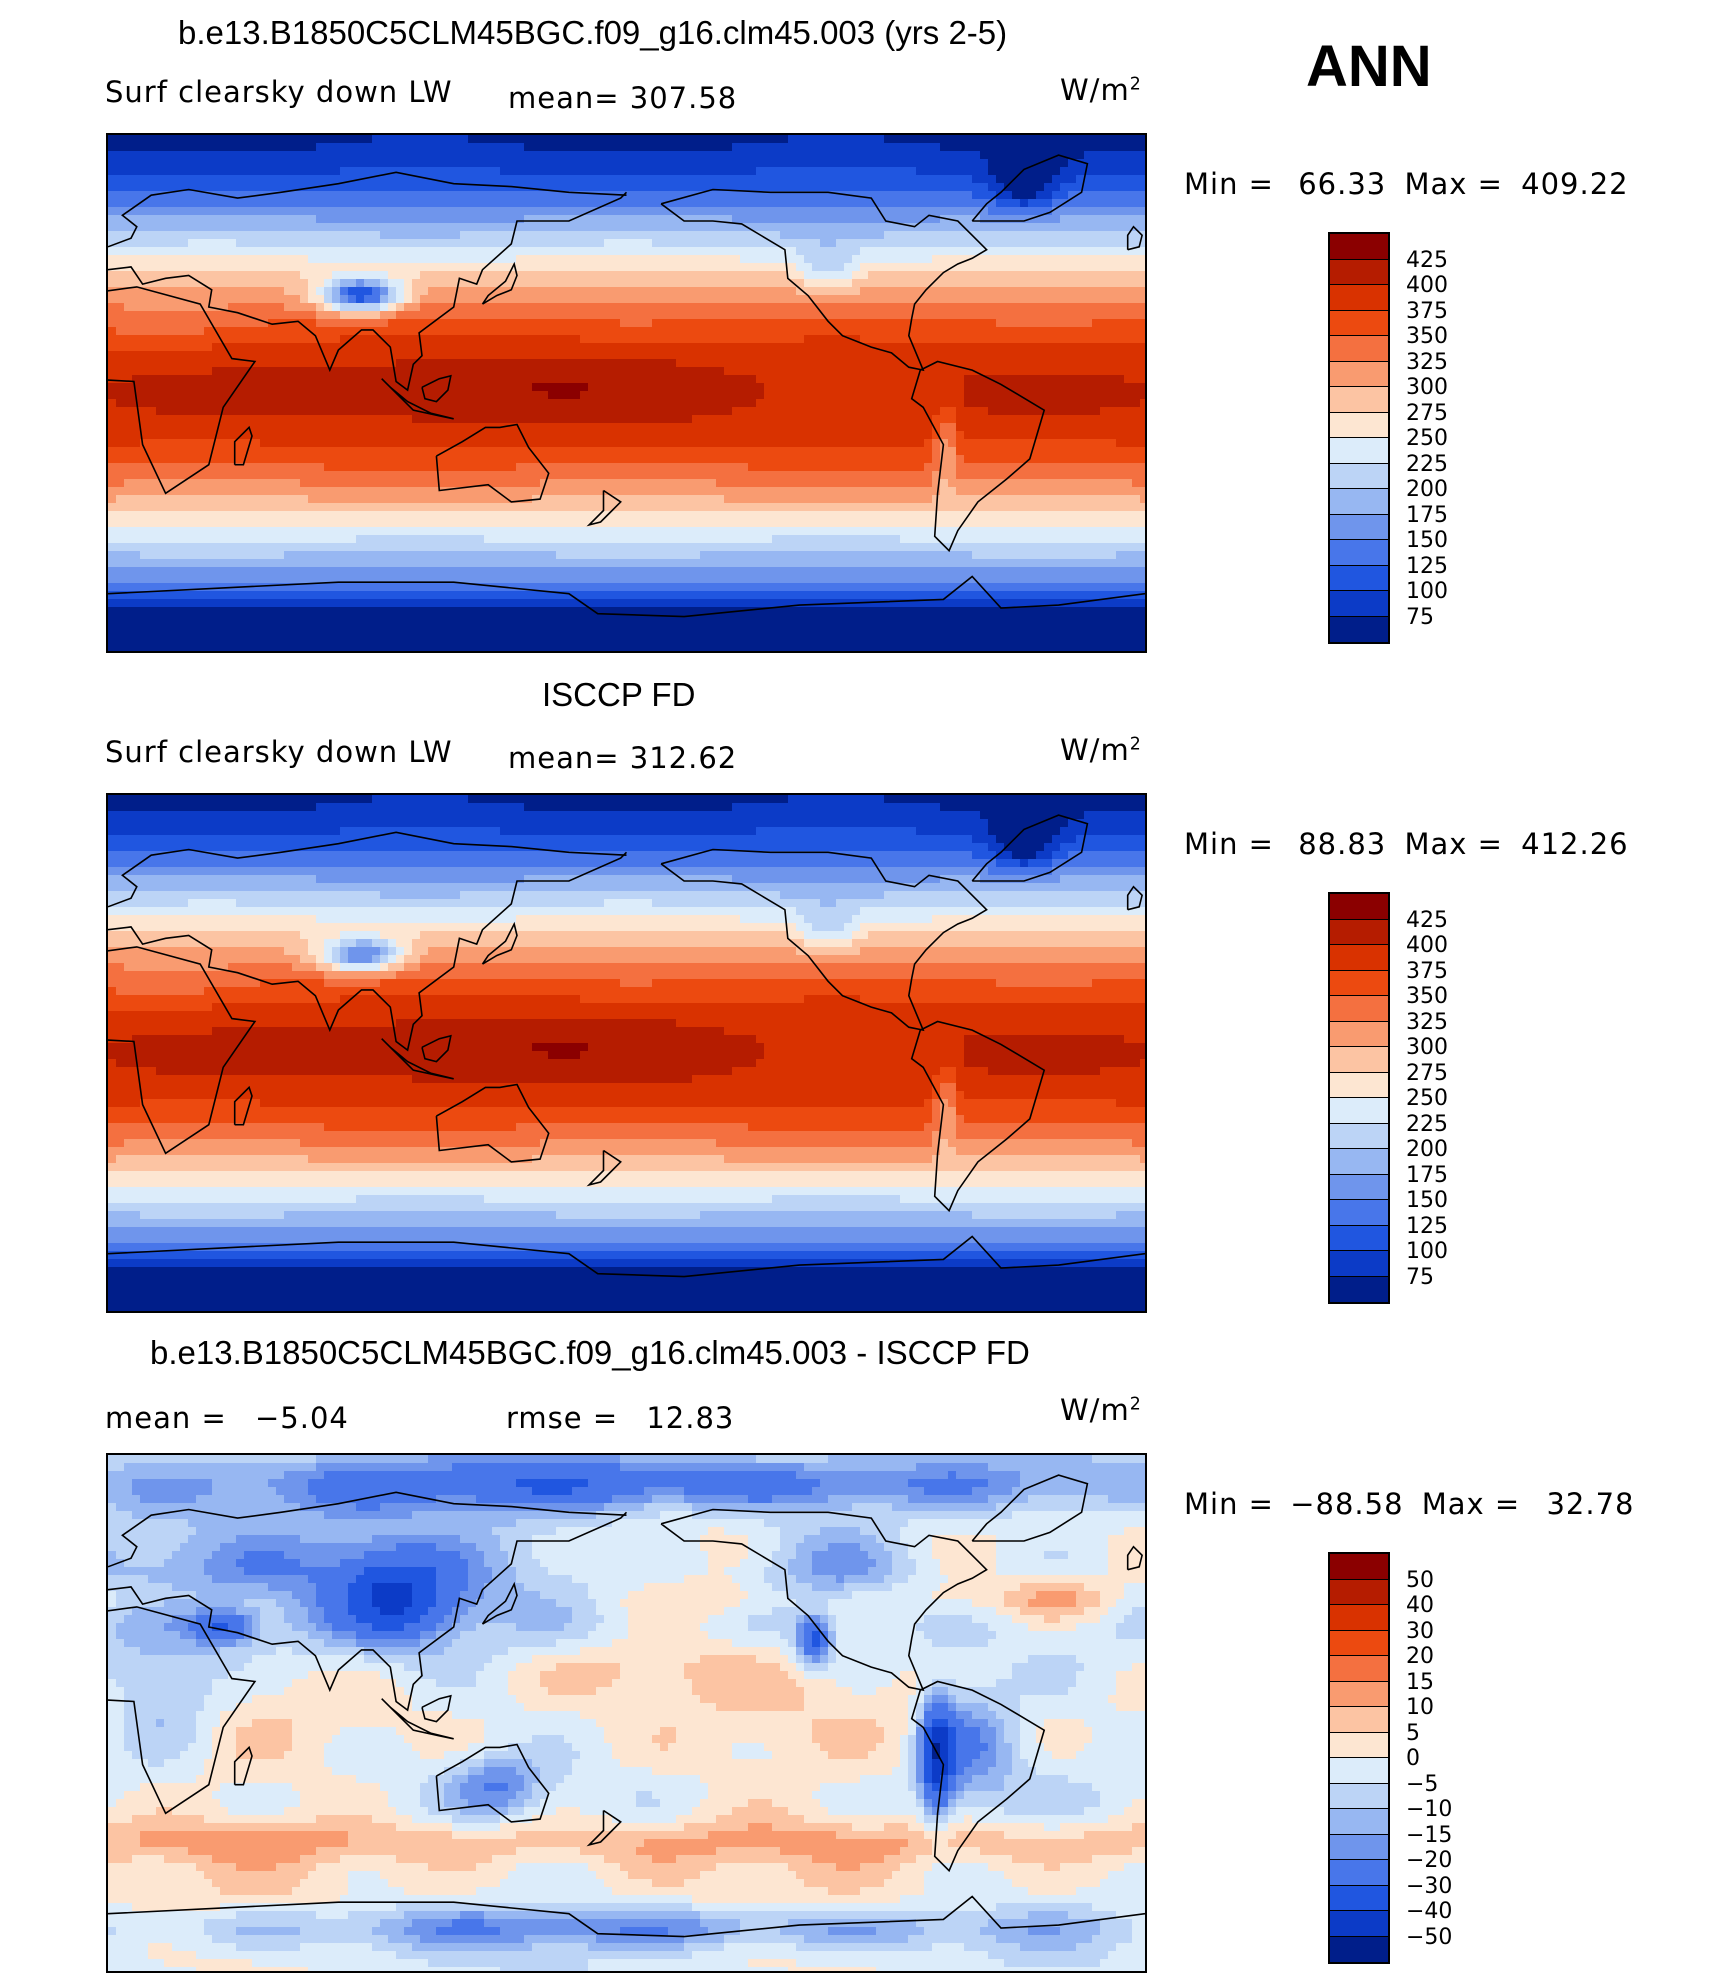 The image size is (1710, 1979). I want to click on colorbar-tick-label: −5, so click(1422, 1784).